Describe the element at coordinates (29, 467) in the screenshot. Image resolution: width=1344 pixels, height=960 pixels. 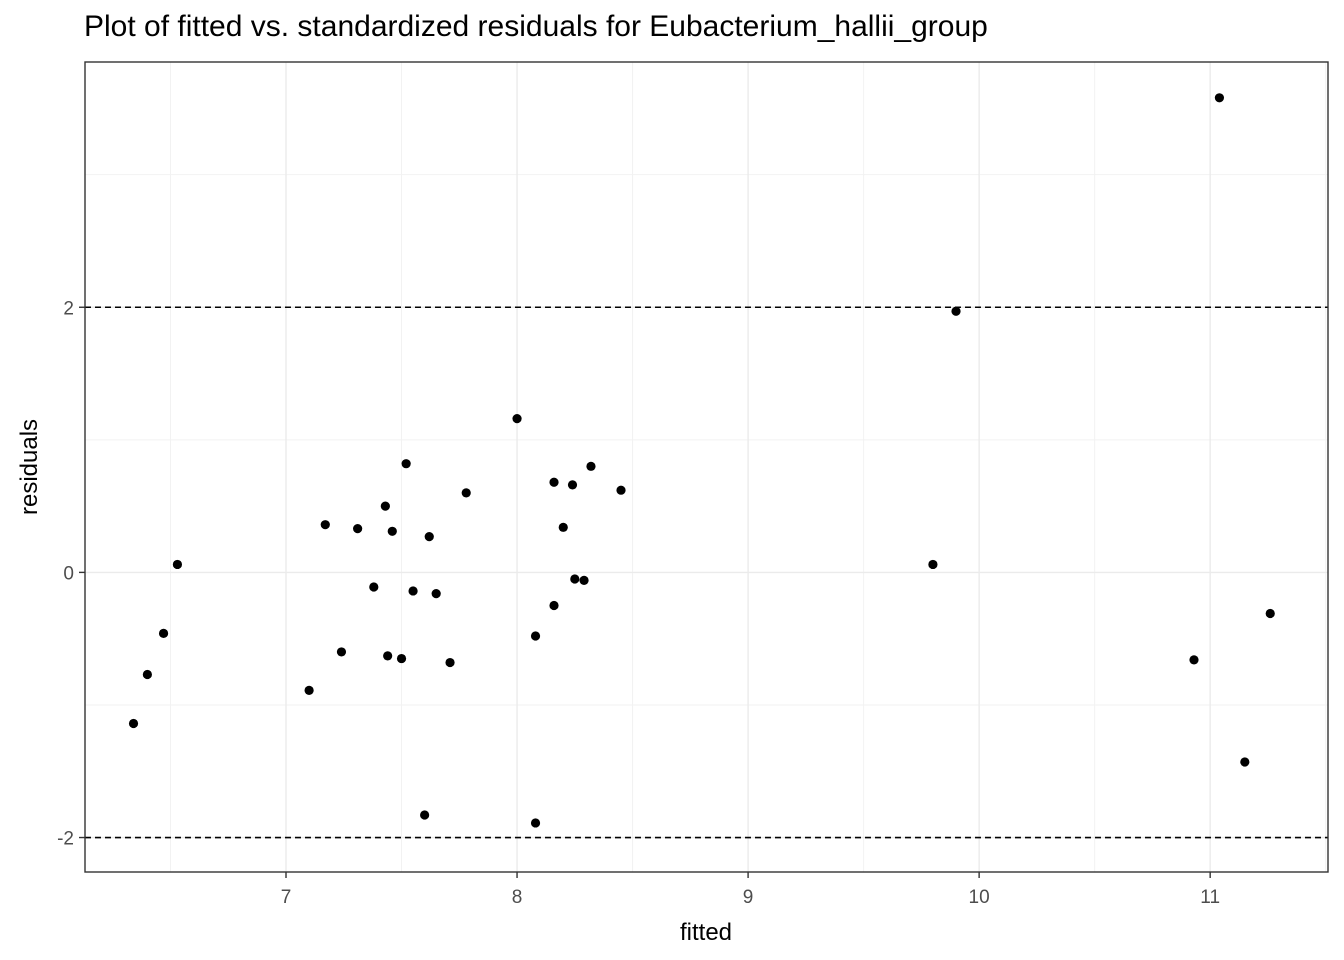
I see `y-axis-title: residuals` at that location.